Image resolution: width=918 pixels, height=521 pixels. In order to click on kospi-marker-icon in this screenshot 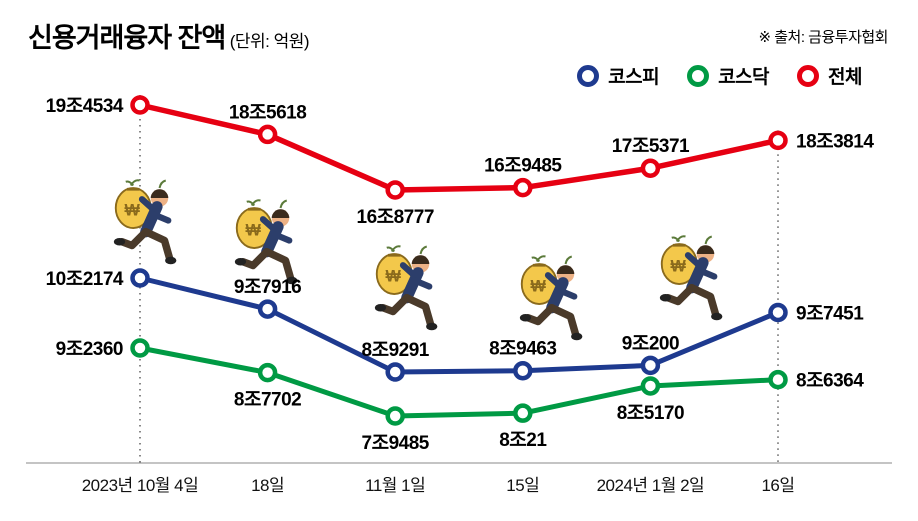, I will do `click(588, 75)`.